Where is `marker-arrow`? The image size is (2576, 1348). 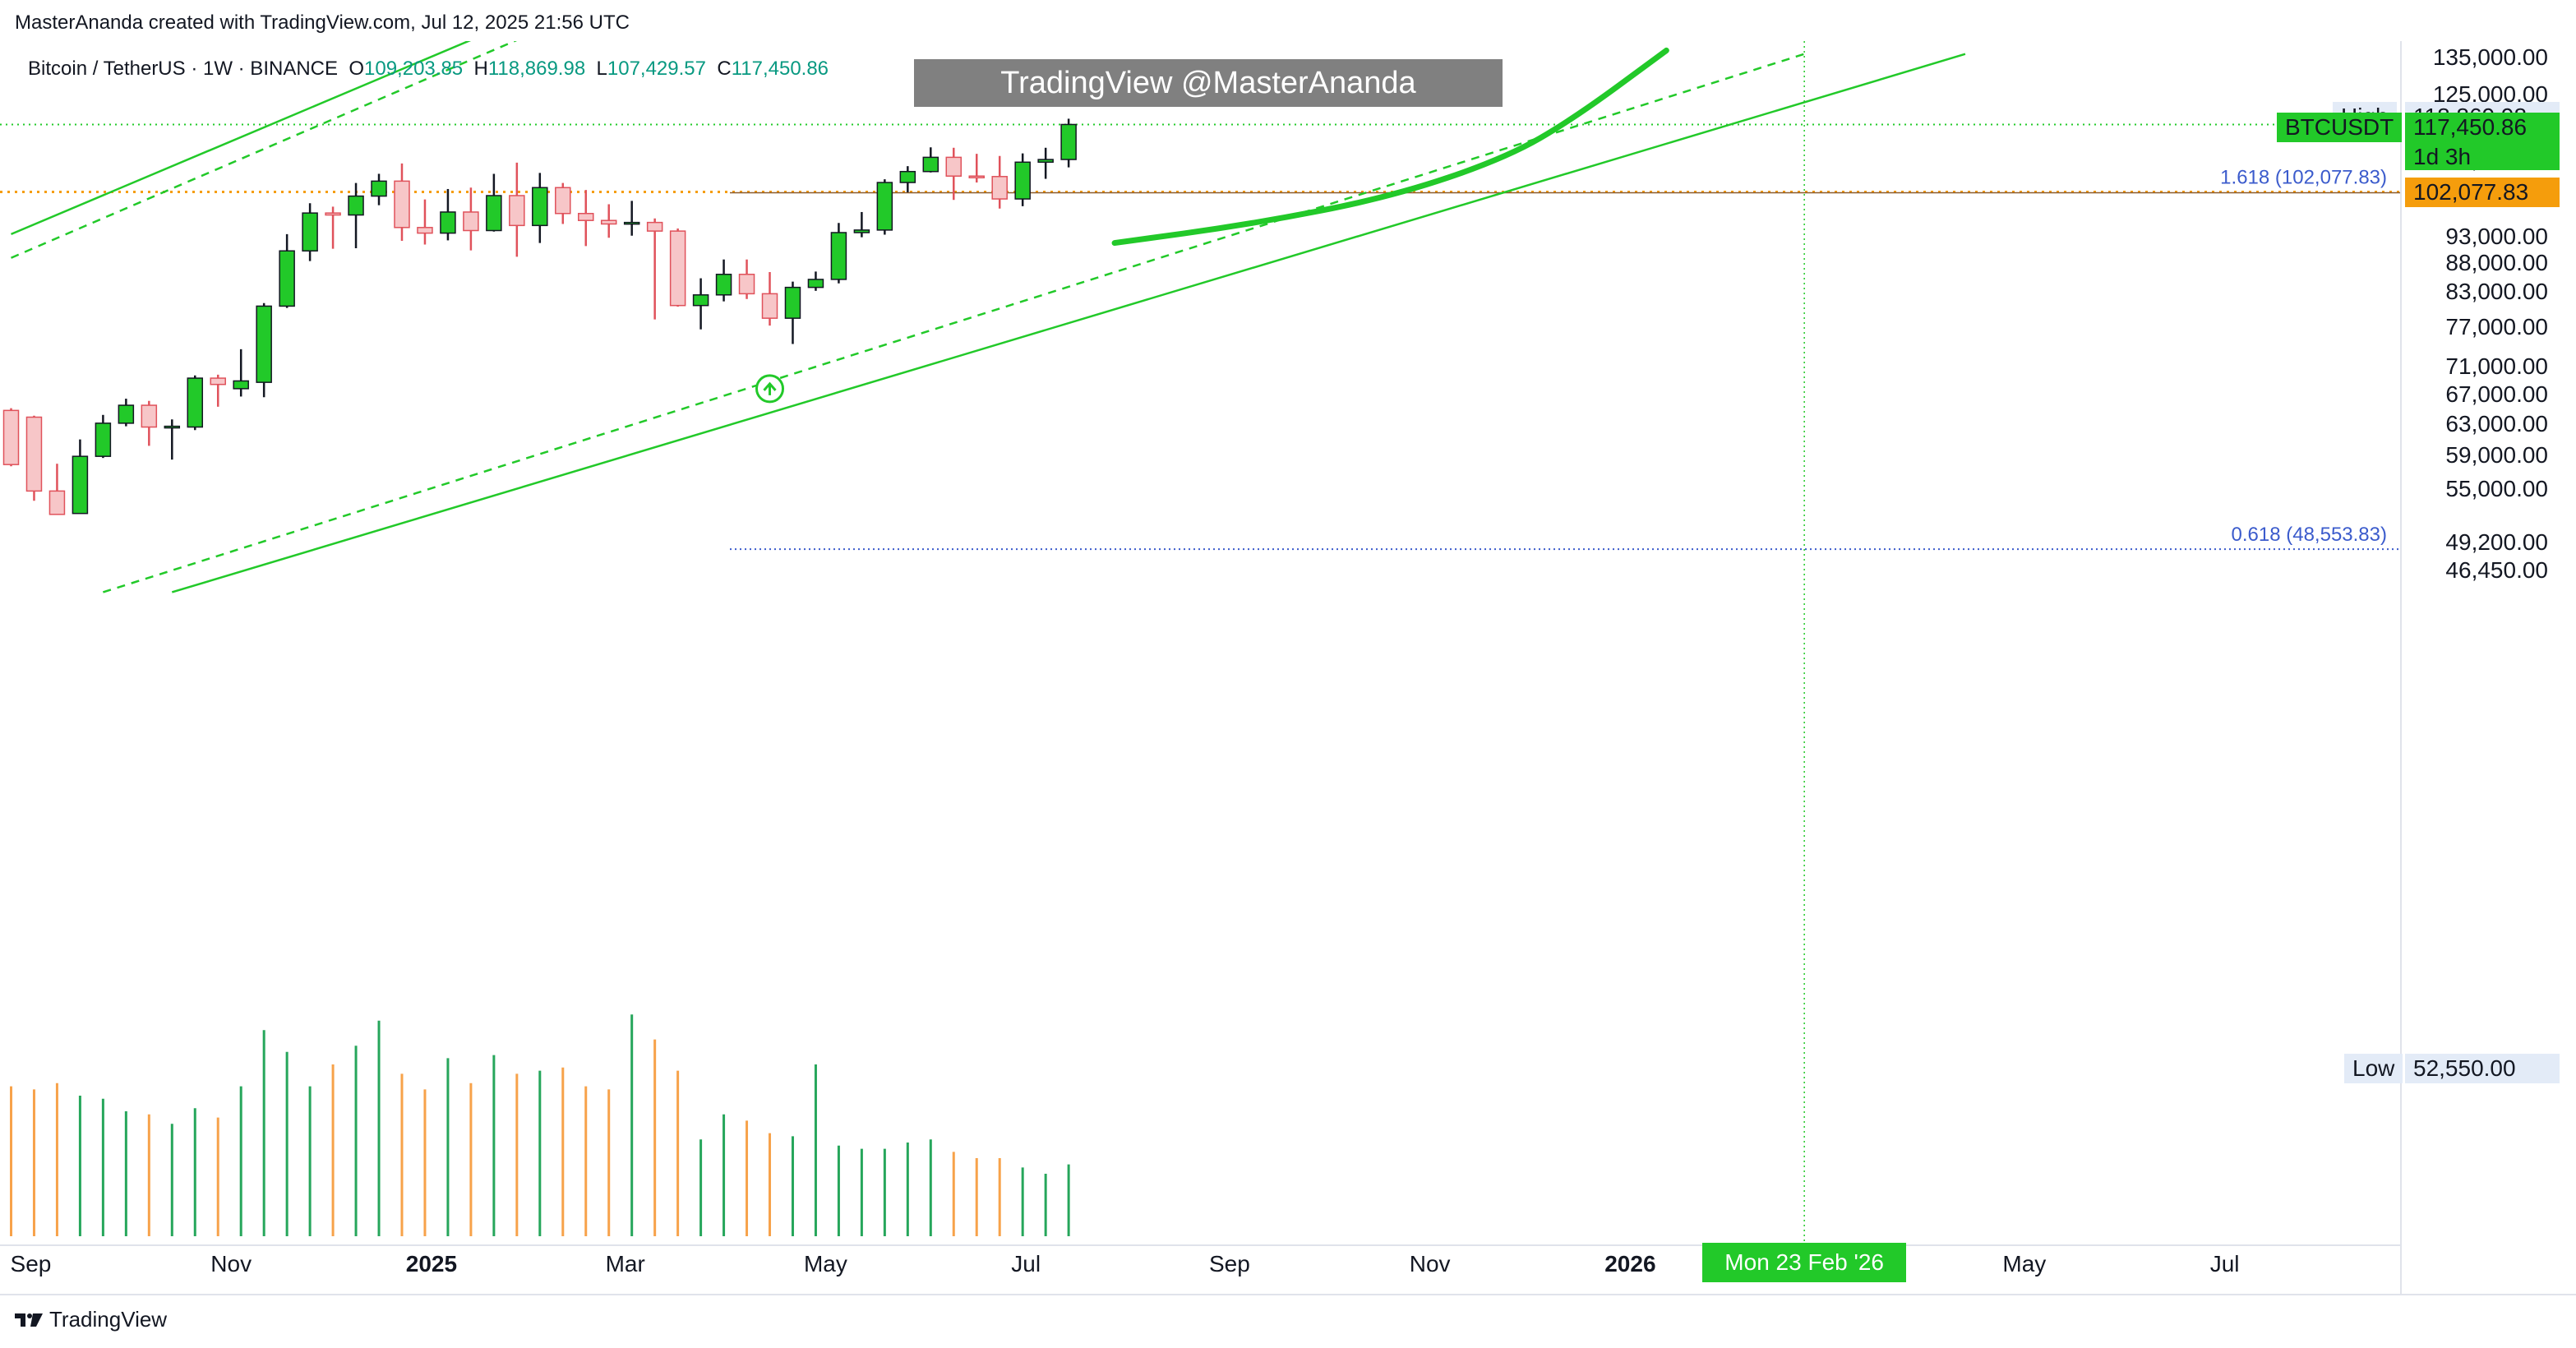
marker-arrow is located at coordinates (770, 388).